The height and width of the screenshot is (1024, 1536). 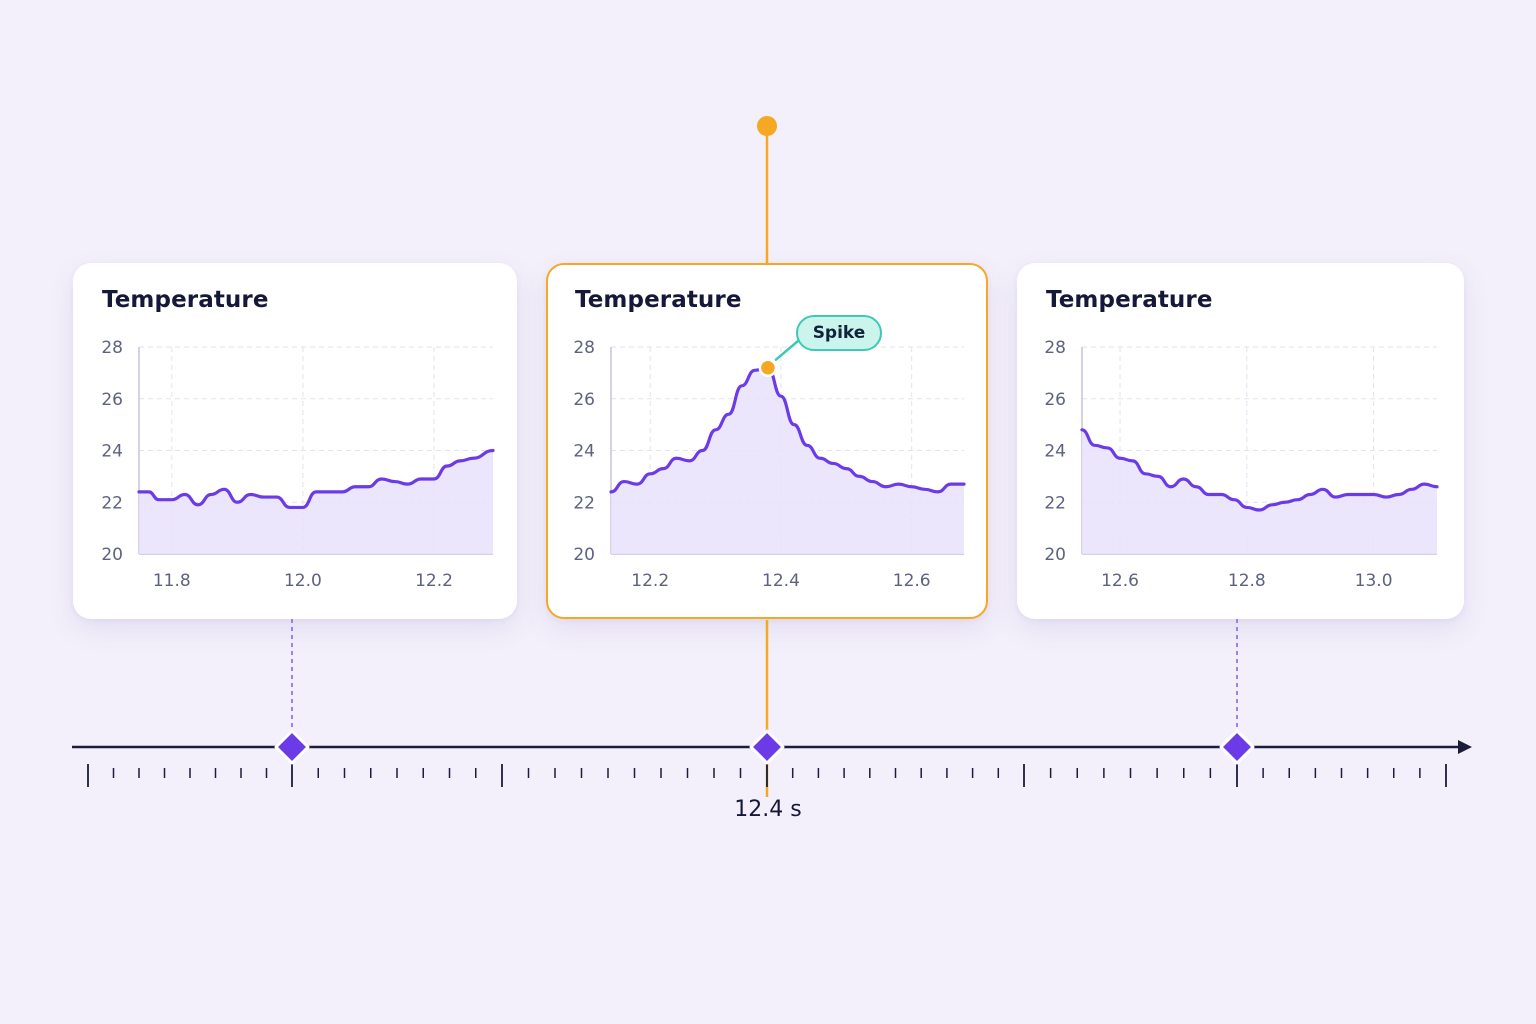 I want to click on current-time-label: 12.4 s, so click(x=768, y=809).